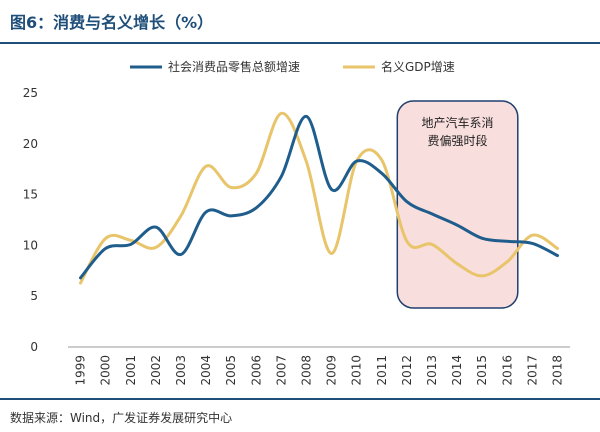  Describe the element at coordinates (482, 370) in the screenshot. I see `x-tick-label: 2015` at that location.